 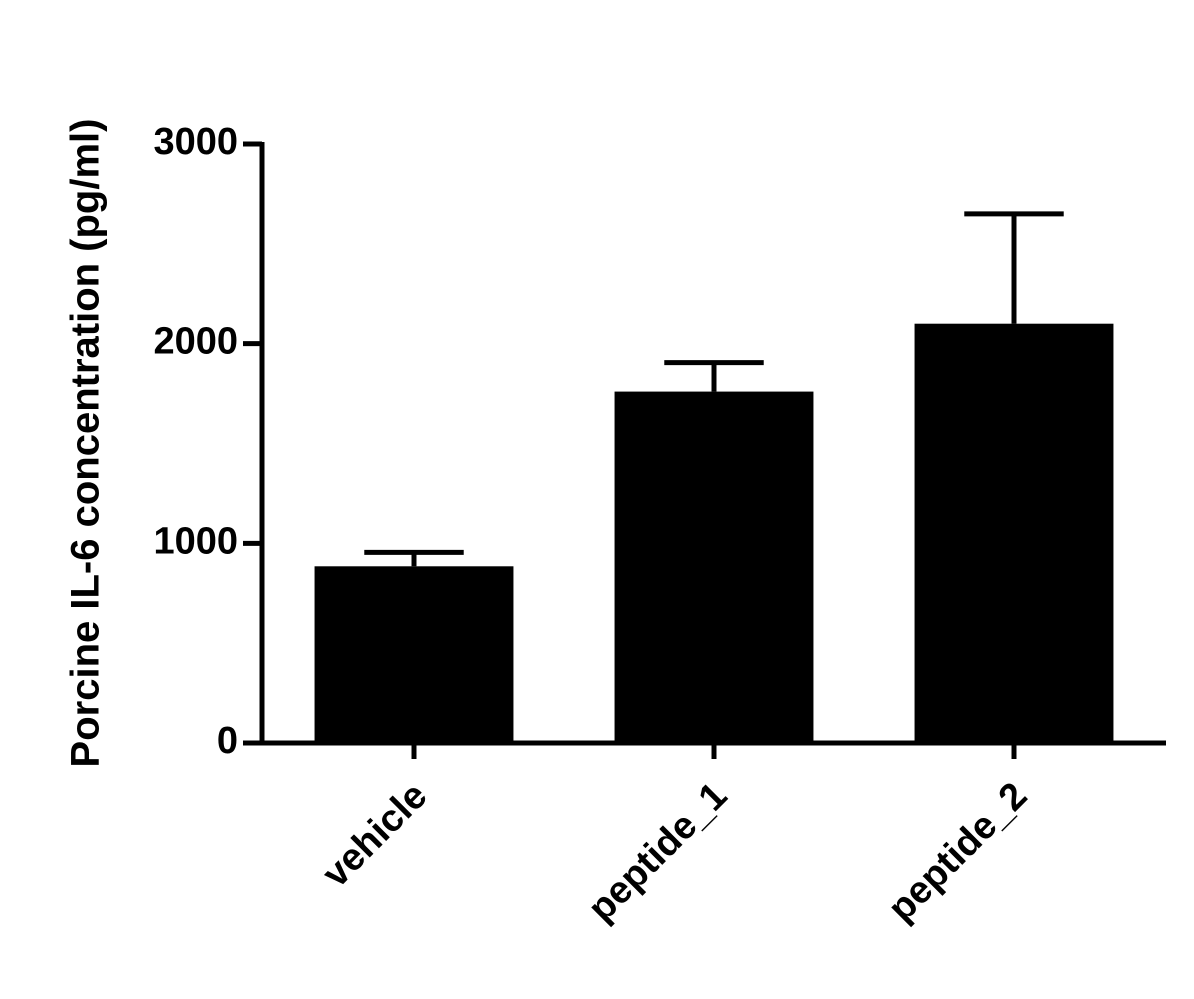 I want to click on x-tick-label: peptide_1, so click(x=657, y=852).